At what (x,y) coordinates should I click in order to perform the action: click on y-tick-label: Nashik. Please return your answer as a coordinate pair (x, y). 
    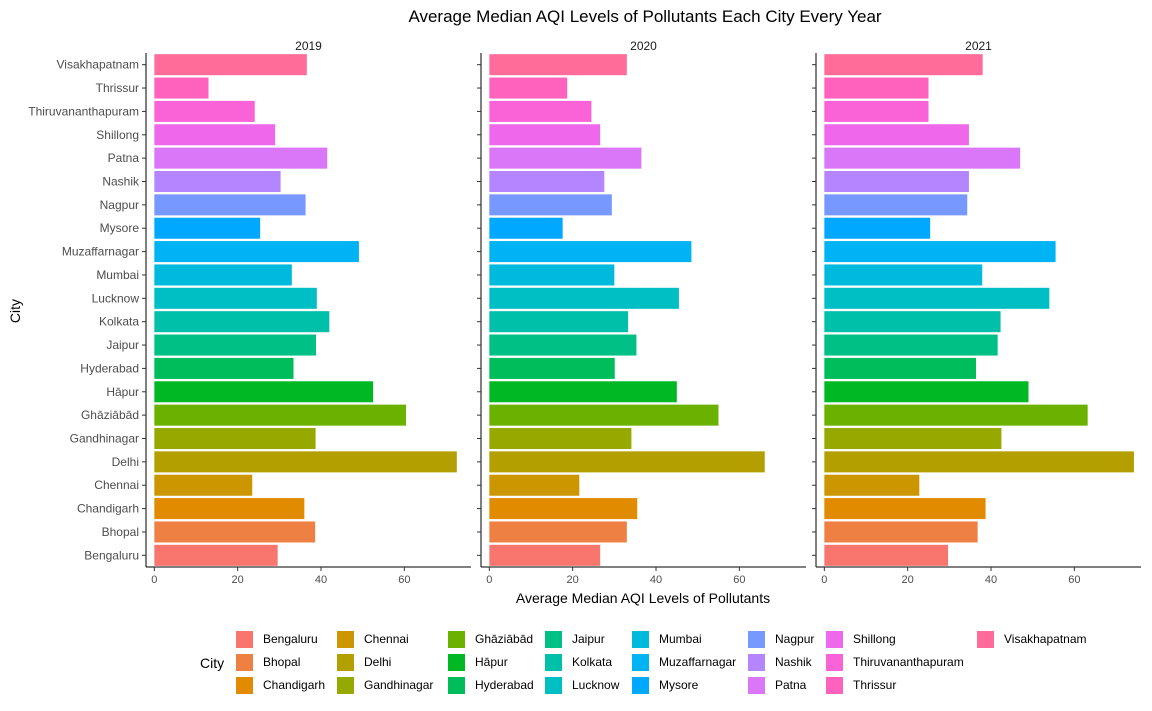
    Looking at the image, I should click on (121, 182).